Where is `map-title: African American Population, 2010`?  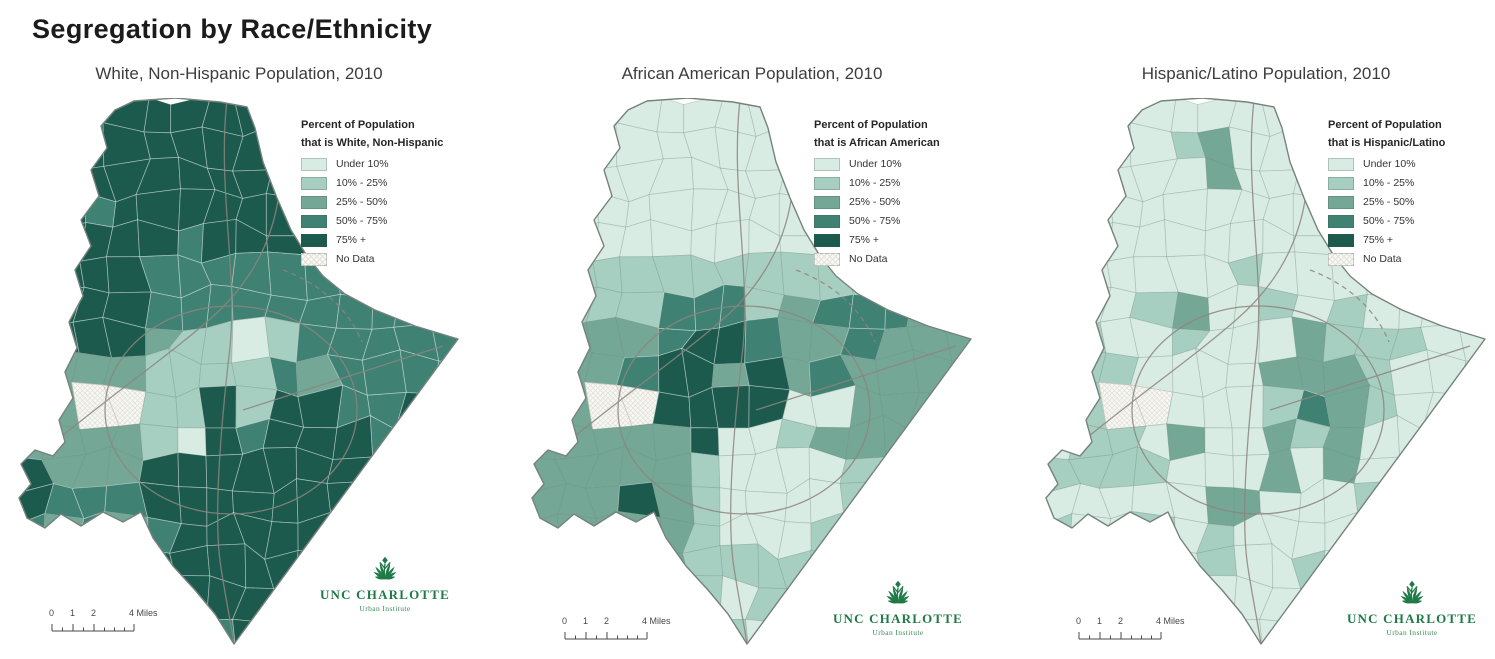
map-title: African American Population, 2010 is located at coordinates (752, 73).